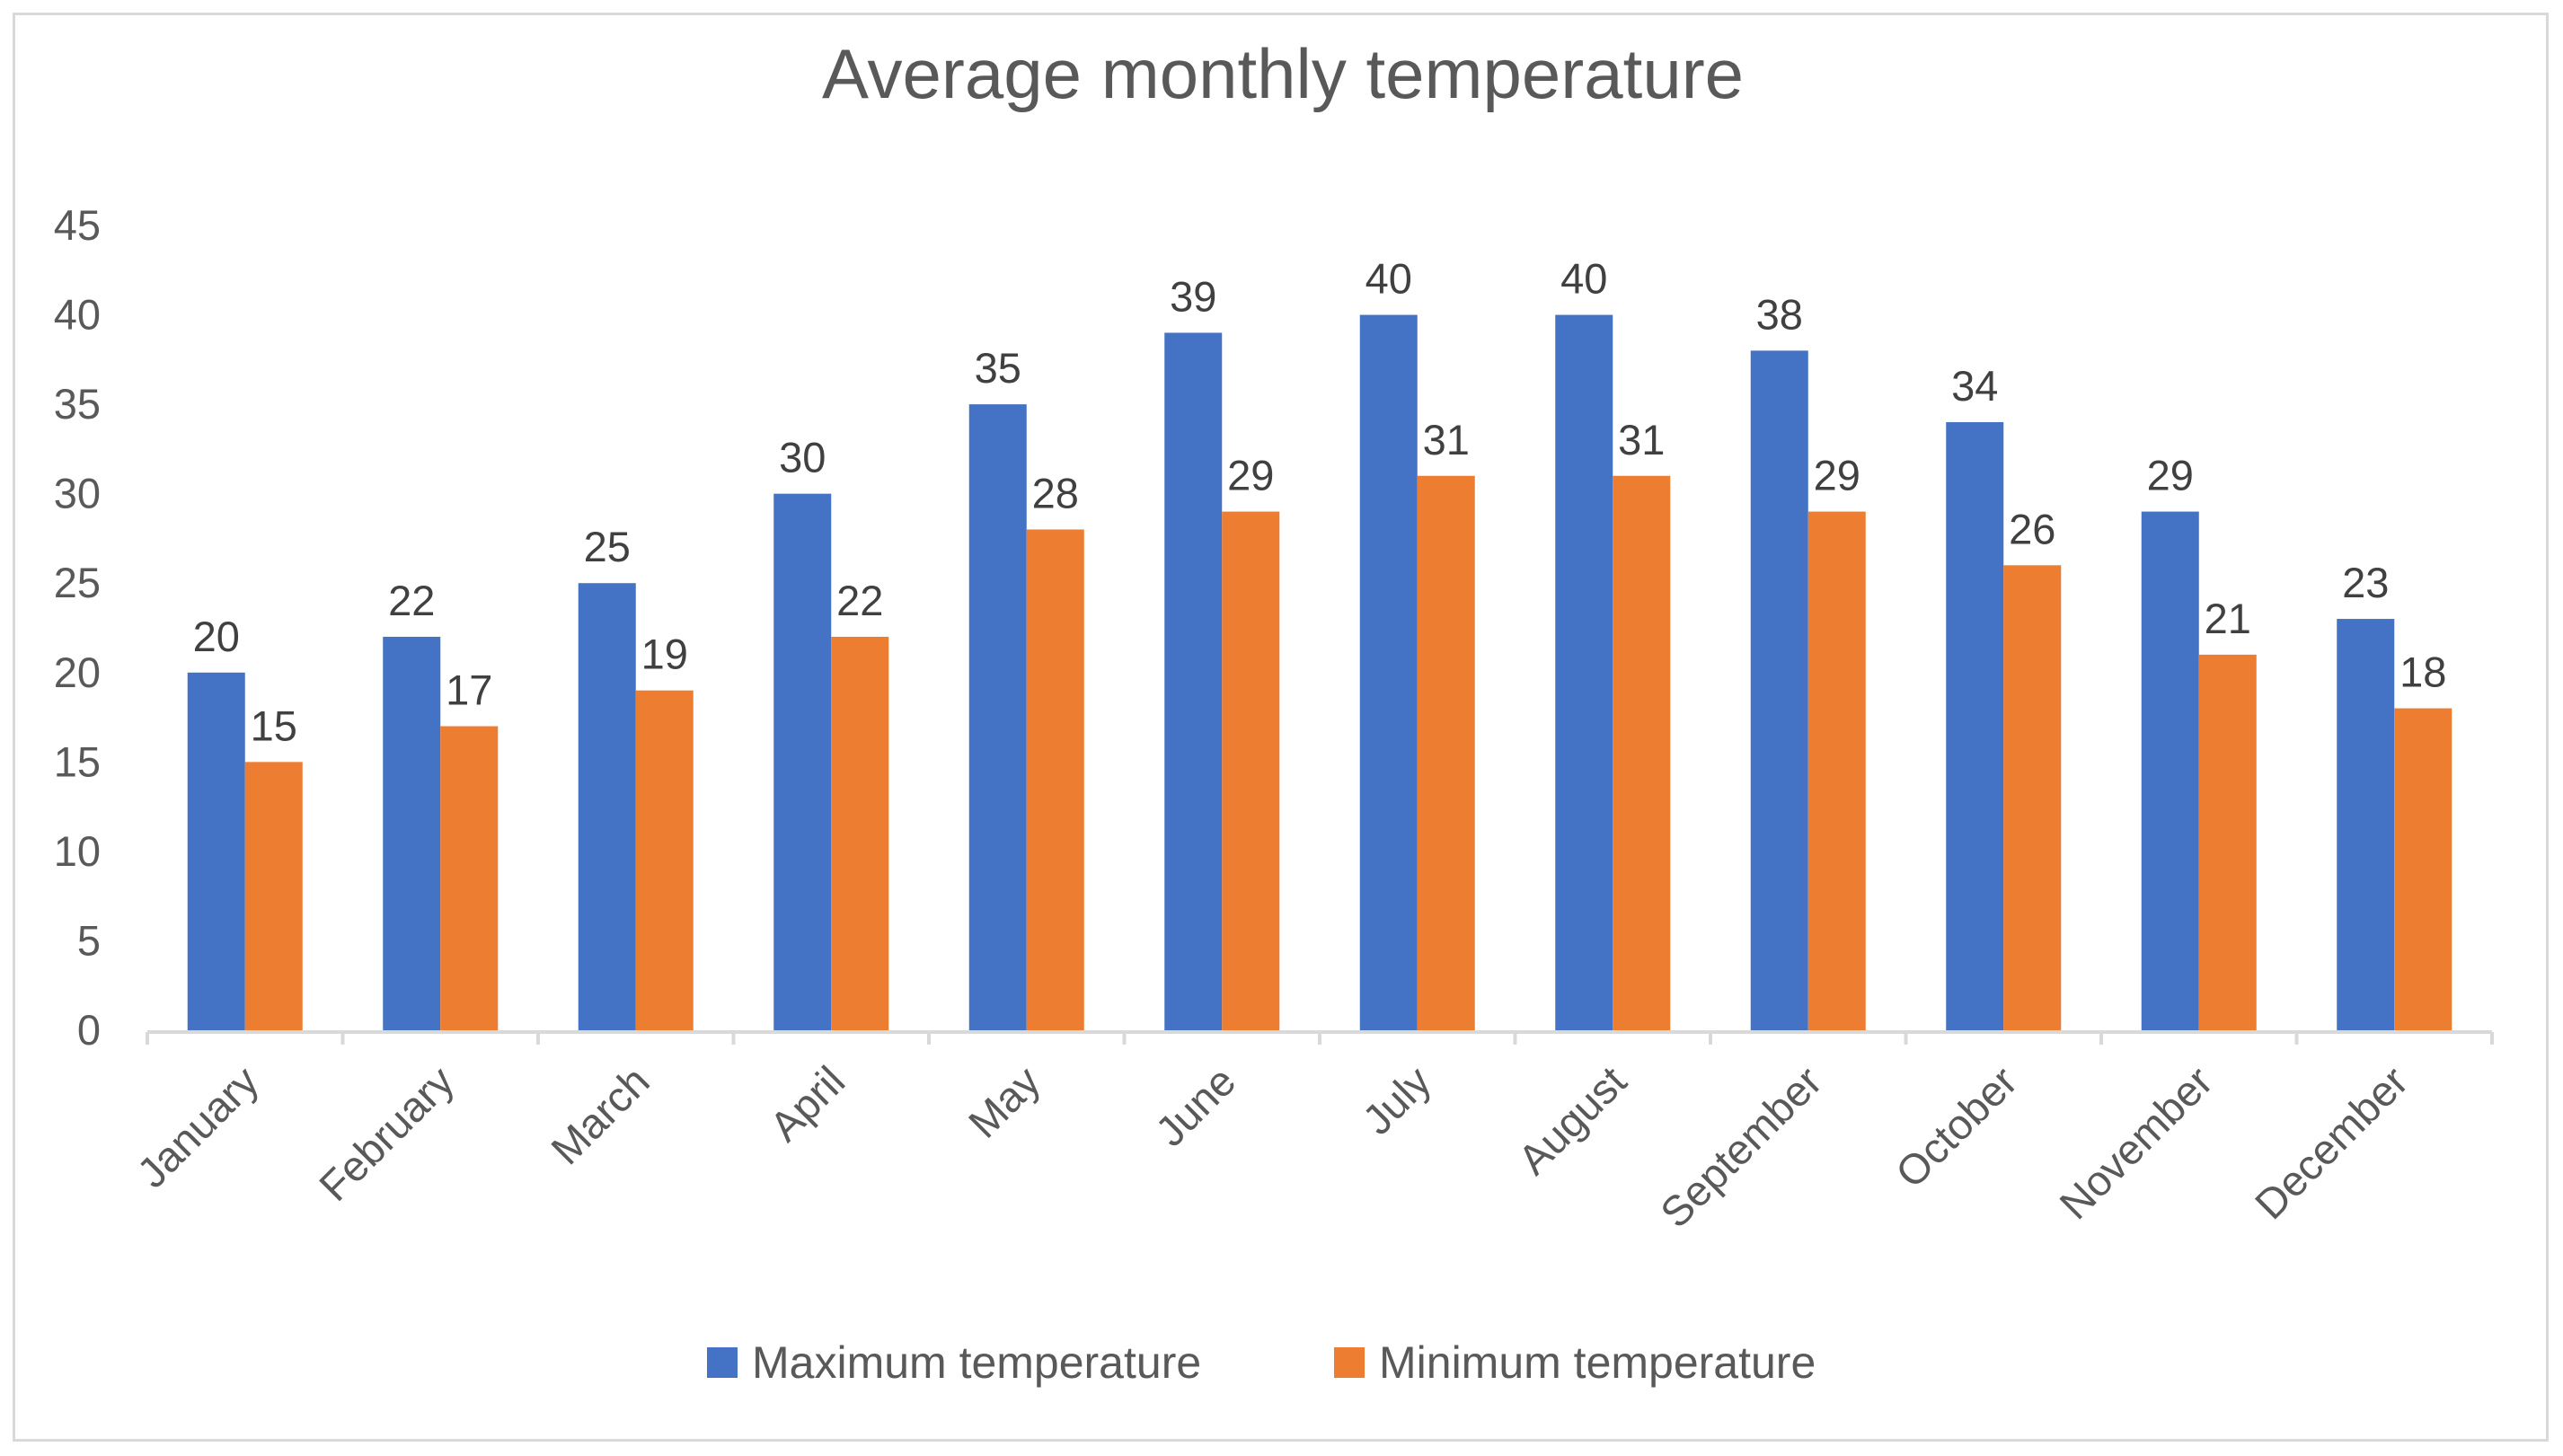 The image size is (2563, 1456). Describe the element at coordinates (2136, 1143) in the screenshot. I see `x-category-label: November` at that location.